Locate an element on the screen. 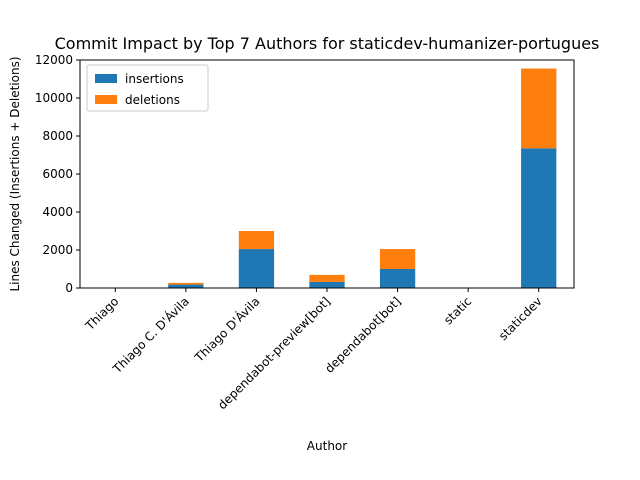  x-tick-label: Thiago D'Ávila is located at coordinates (227, 330).